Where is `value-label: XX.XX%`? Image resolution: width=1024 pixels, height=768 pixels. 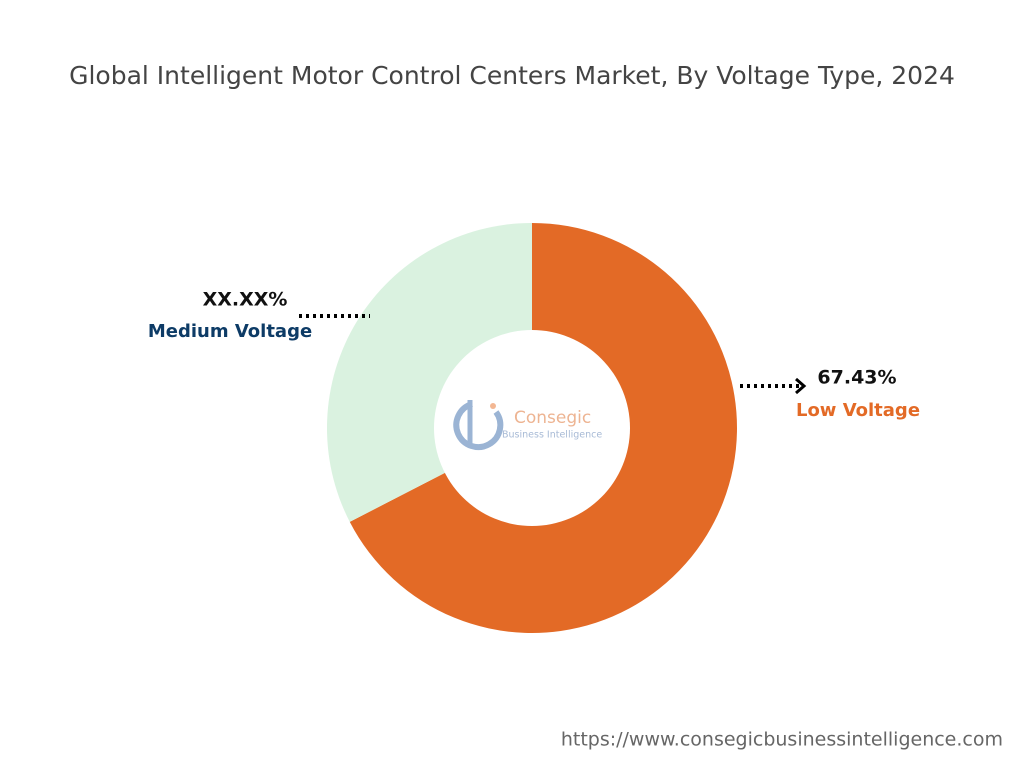 value-label: XX.XX% is located at coordinates (245, 300).